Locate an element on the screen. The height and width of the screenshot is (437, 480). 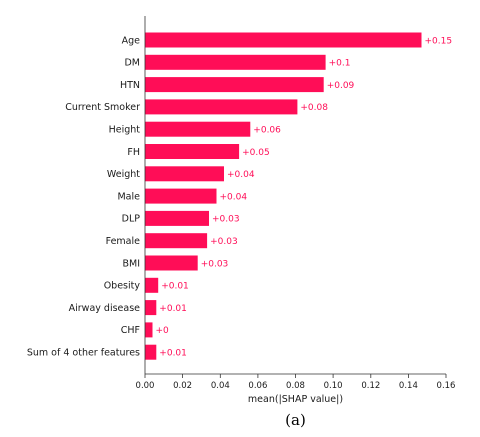
bar-dlp is located at coordinates (177, 218).